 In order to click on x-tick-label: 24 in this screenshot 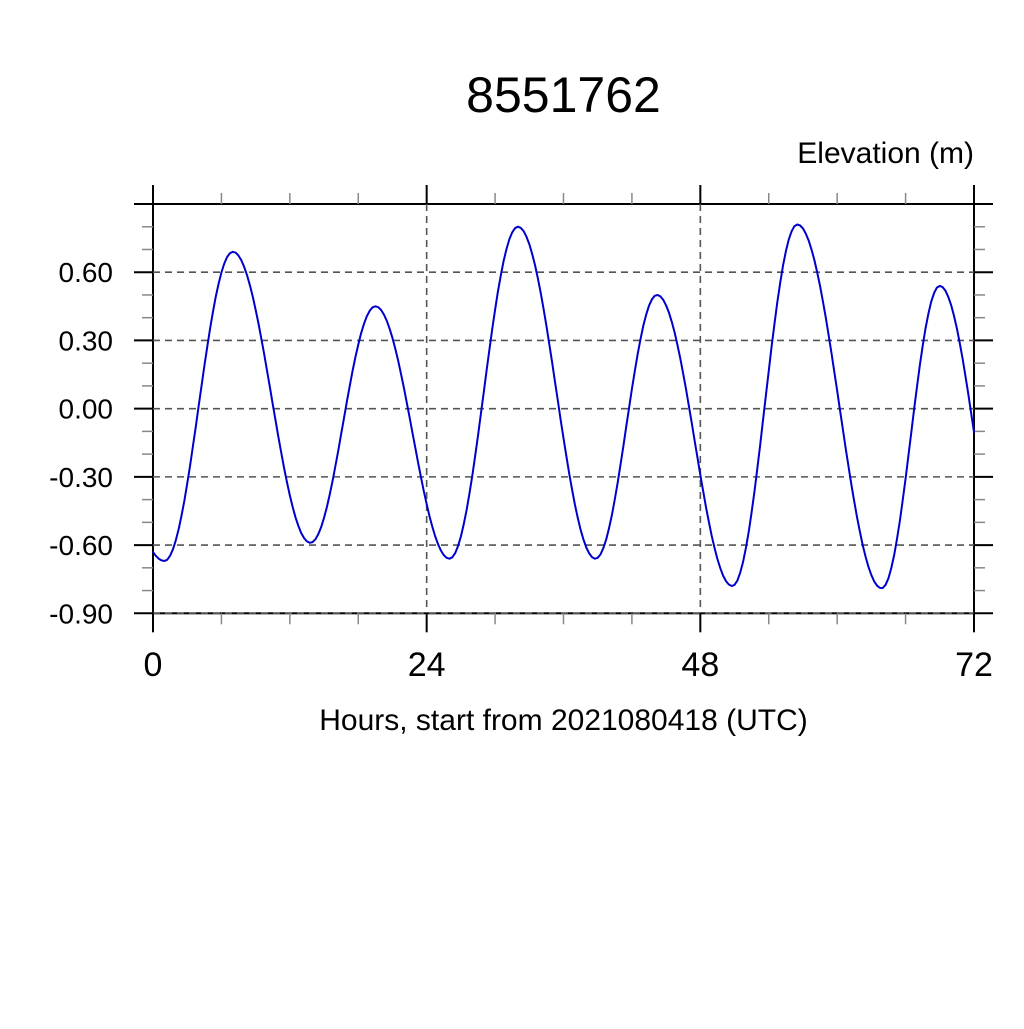, I will do `click(427, 665)`.